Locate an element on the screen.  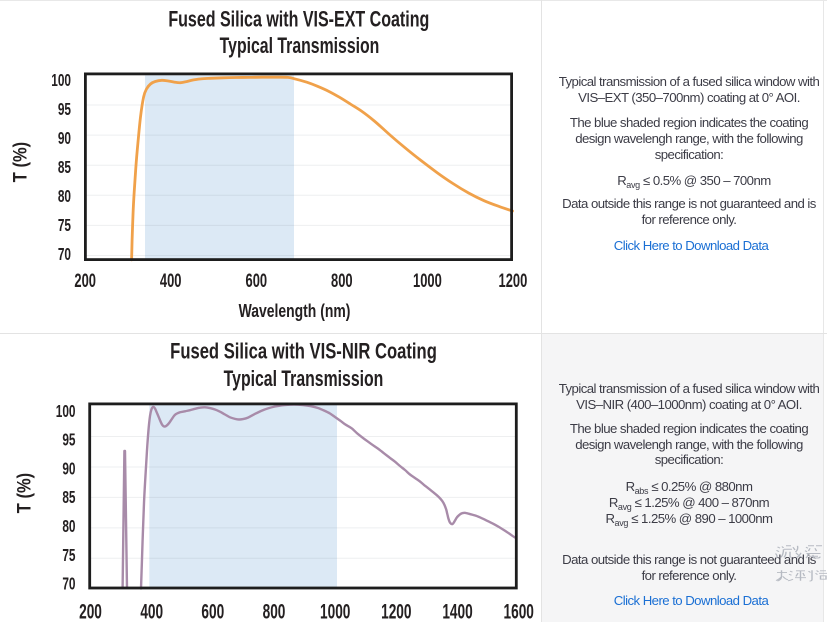
svg-text: 1600 is located at coordinates (519, 610).